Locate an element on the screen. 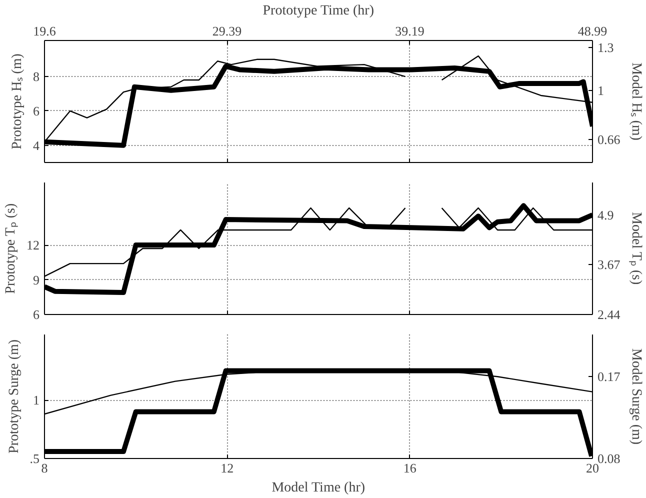 The height and width of the screenshot is (498, 646). y2-tick-label: 1 is located at coordinates (601, 90).